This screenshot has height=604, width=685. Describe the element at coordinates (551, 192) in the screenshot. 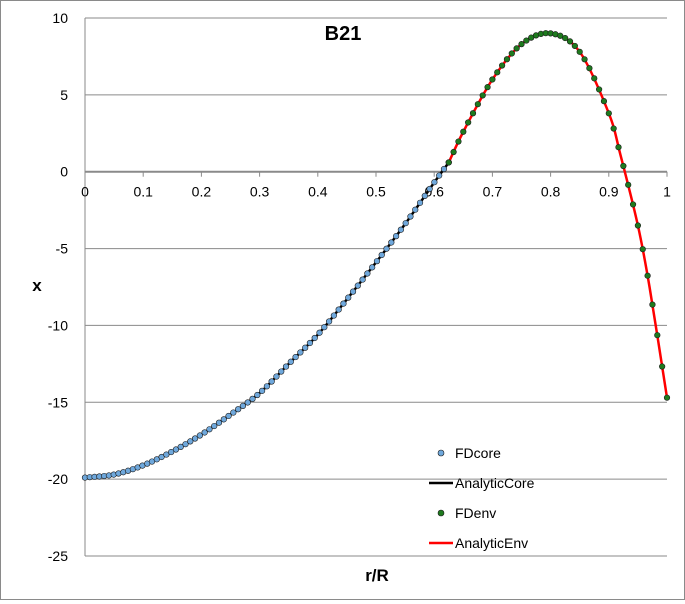

I see `x-tick-label: 0.8` at that location.